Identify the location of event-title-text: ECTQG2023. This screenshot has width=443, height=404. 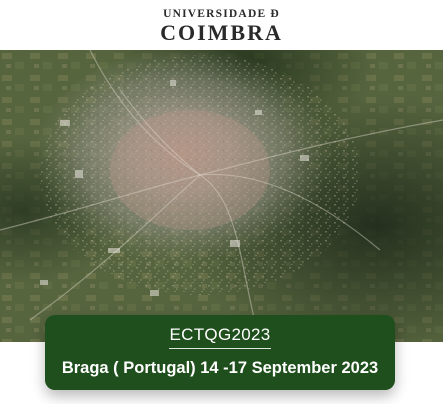
(220, 337).